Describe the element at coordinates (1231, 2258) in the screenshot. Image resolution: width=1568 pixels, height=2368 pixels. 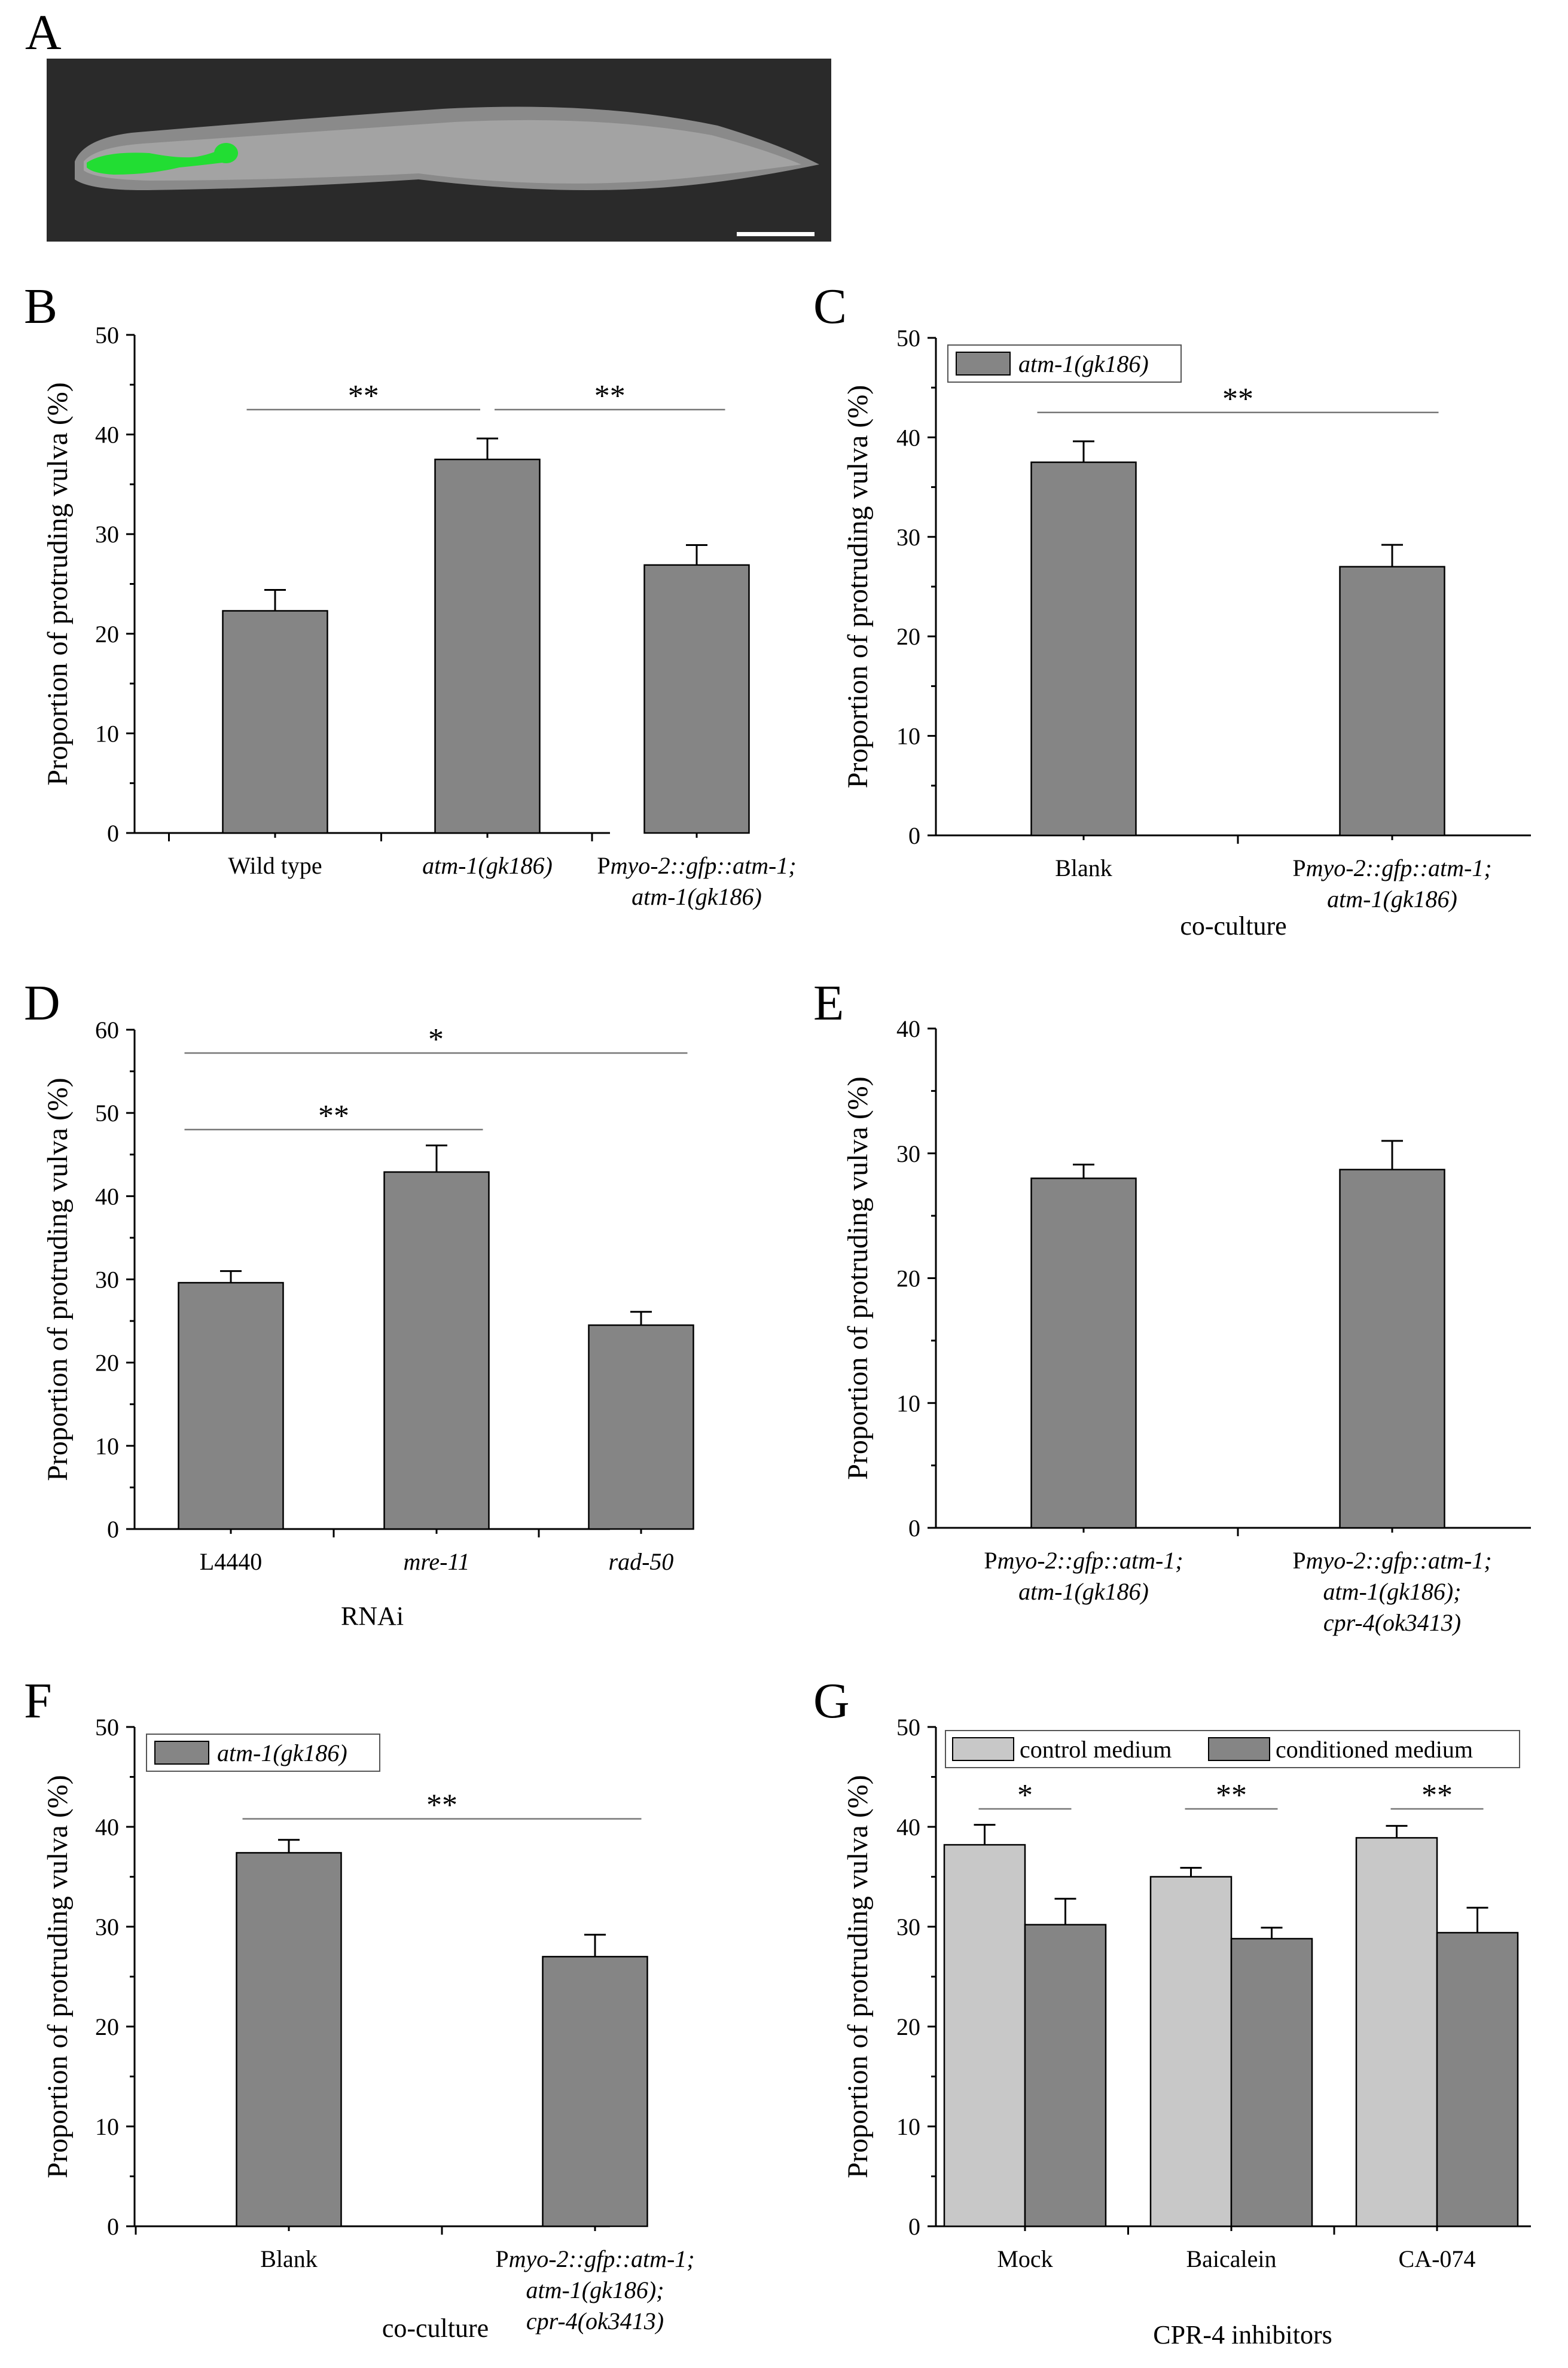
I see `x-tick-label: Baicalein` at that location.